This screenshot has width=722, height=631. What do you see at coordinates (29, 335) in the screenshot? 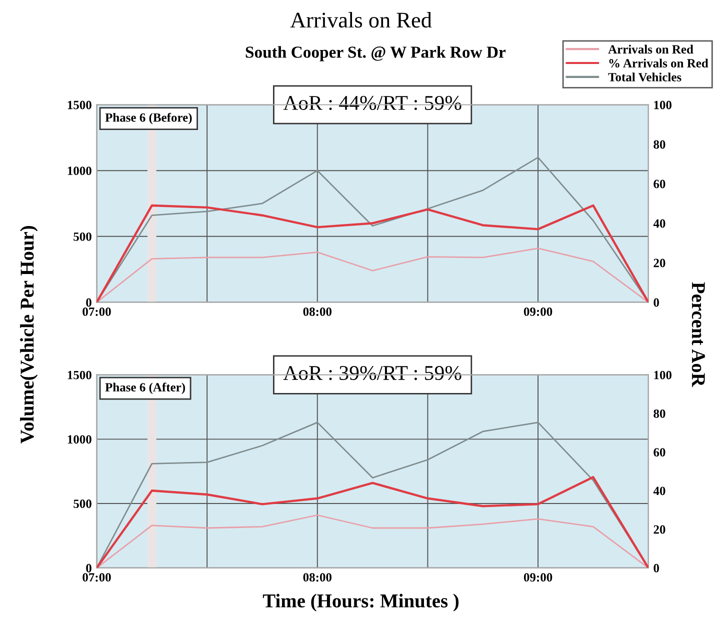
I see `y-axis-title: Volume(Vehicle Per Hour)` at bounding box center [29, 335].